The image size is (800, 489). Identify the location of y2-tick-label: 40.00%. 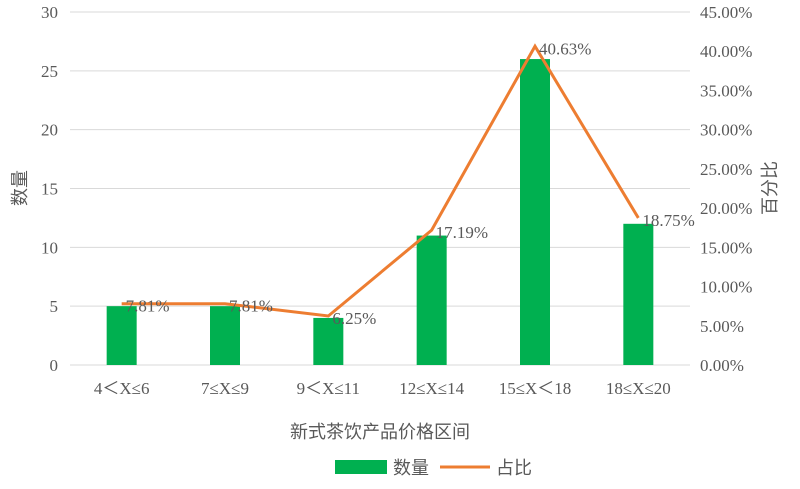
(726, 51).